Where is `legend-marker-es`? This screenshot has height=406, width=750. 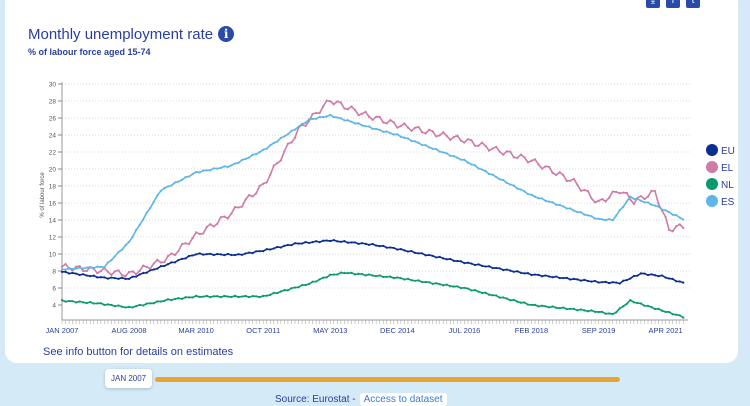 legend-marker-es is located at coordinates (712, 201).